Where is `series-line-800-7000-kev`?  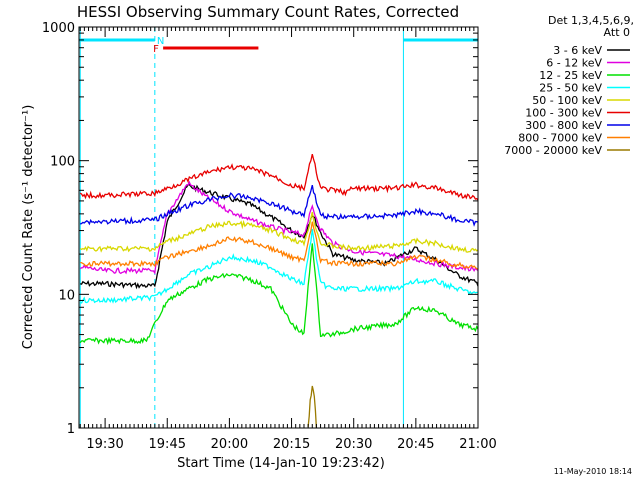 series-line-800-7000-kev is located at coordinates (279, 245).